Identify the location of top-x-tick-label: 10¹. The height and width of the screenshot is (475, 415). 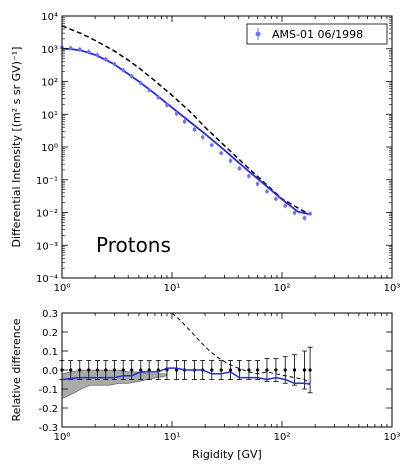
(172, 288).